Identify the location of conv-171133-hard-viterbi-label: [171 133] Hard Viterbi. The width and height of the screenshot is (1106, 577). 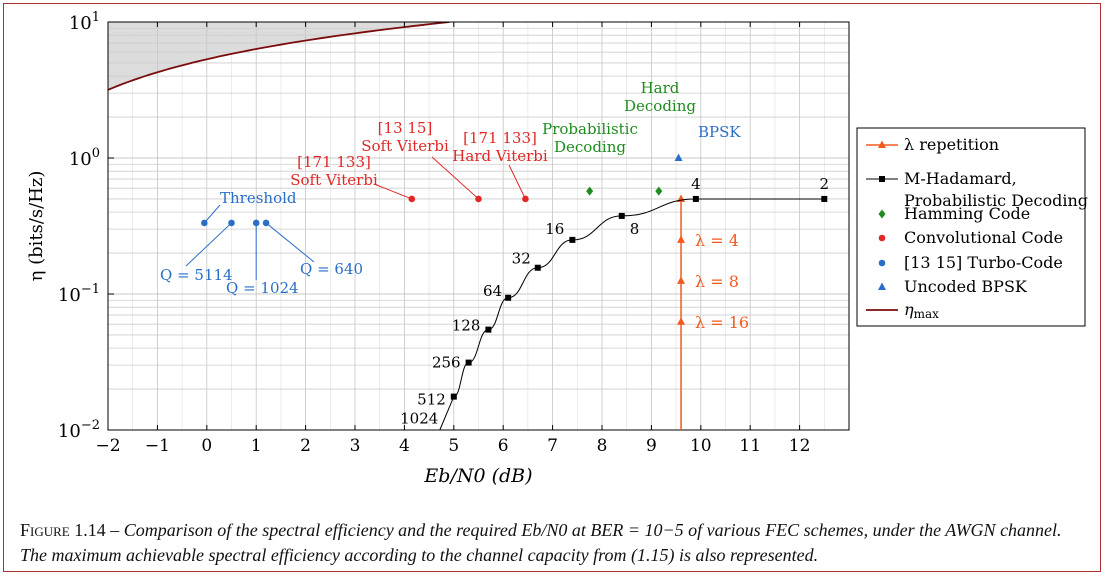
(500, 147).